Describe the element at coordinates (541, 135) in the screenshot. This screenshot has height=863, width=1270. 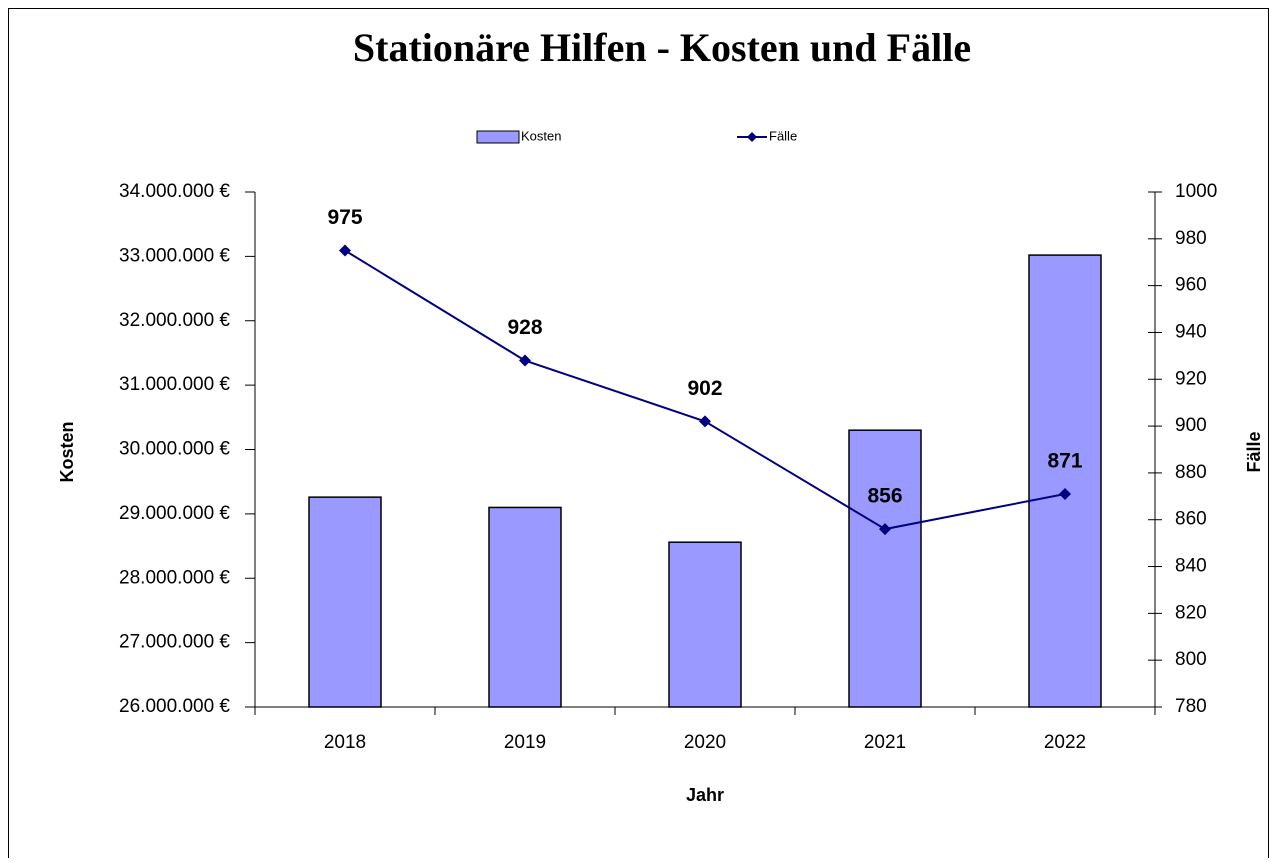
I see `legend-label: Kosten` at that location.